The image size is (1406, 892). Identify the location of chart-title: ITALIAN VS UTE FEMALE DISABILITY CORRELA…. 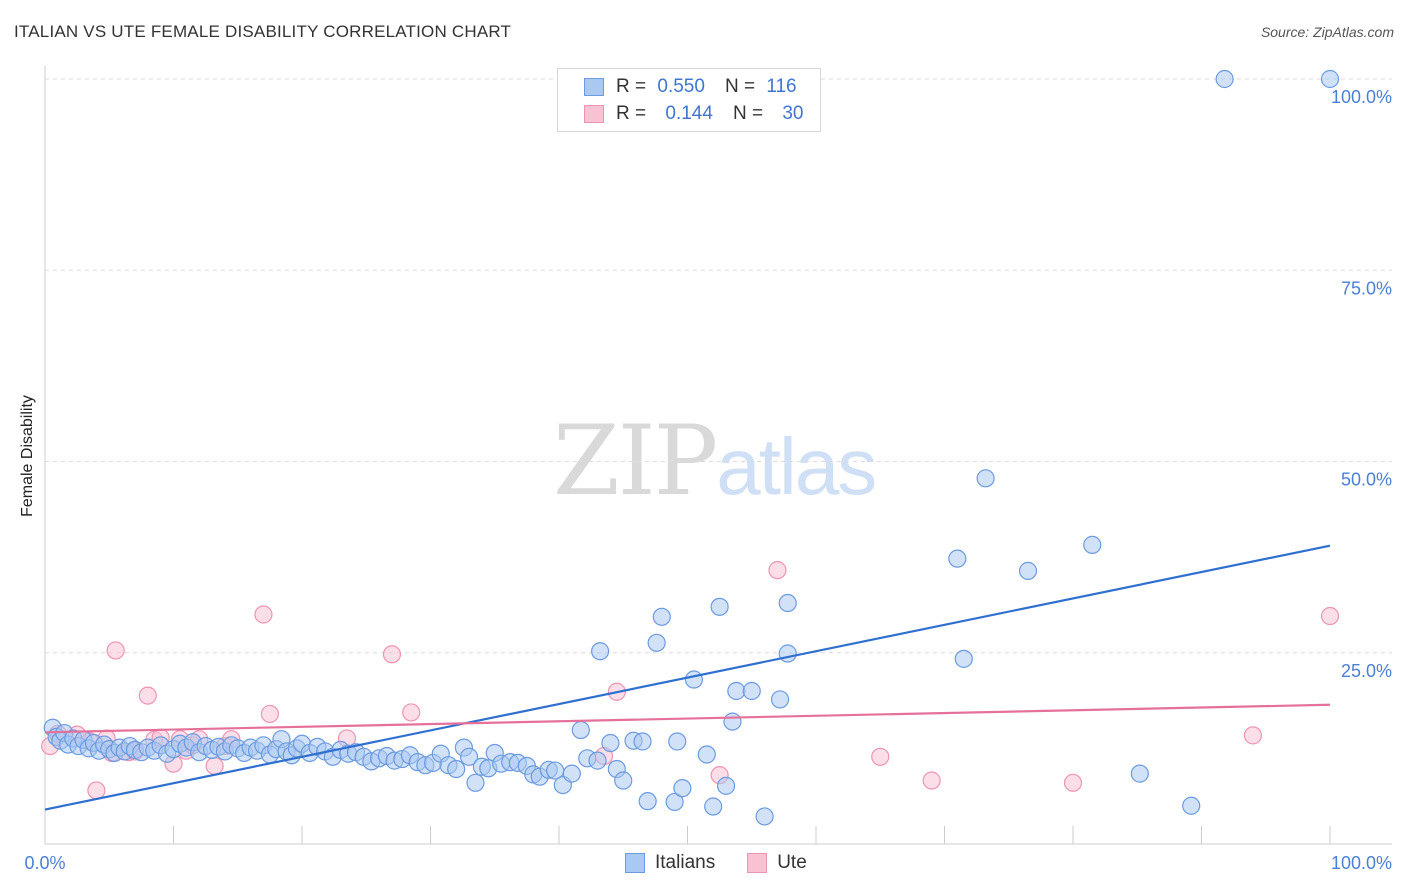
(263, 31).